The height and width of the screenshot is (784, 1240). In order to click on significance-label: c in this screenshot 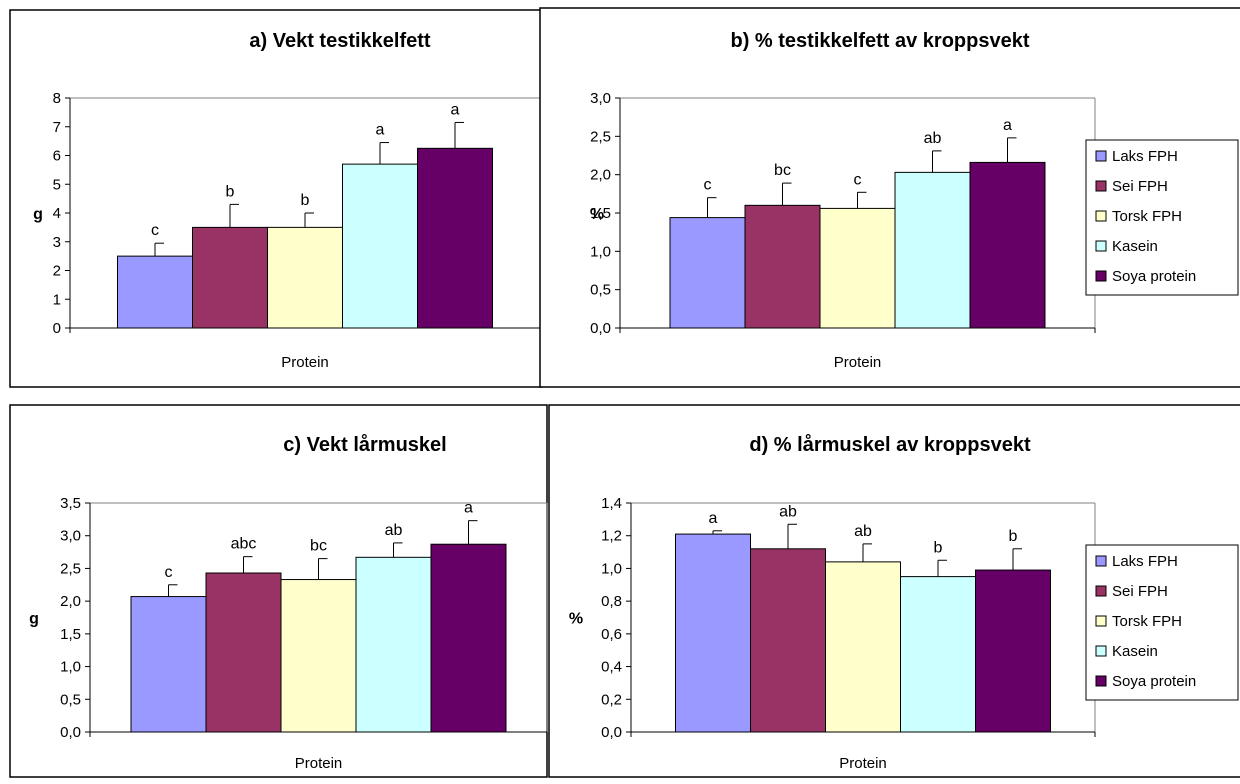, I will do `click(708, 185)`.